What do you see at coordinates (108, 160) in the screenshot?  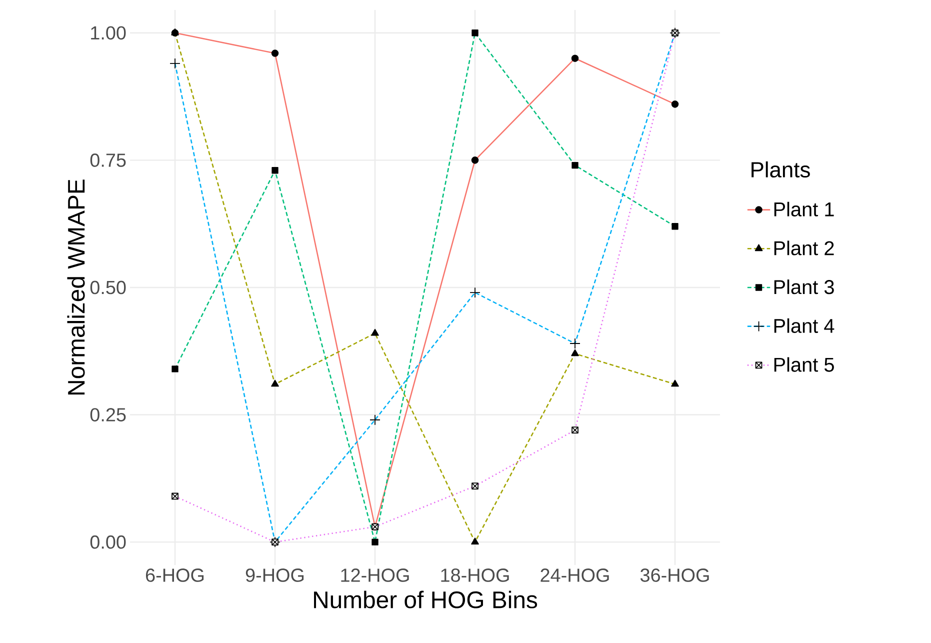 I see `y-tick-label: 0.75` at bounding box center [108, 160].